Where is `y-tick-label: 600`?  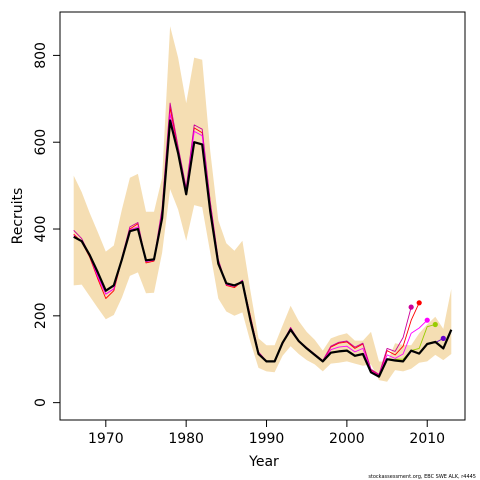 y-tick-label: 600 is located at coordinates (41, 142).